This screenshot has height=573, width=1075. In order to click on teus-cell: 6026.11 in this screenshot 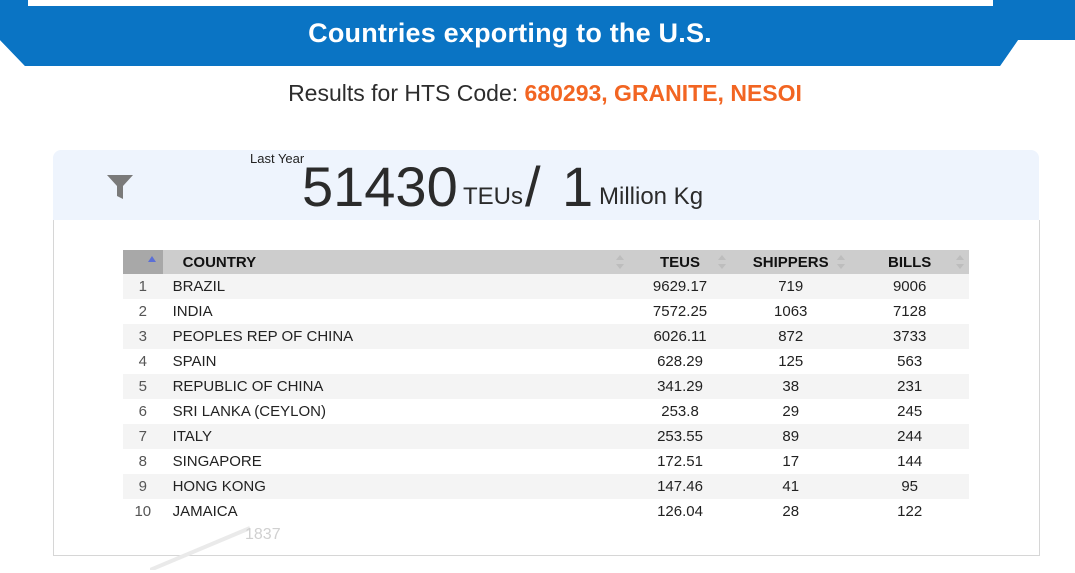, I will do `click(680, 336)`.